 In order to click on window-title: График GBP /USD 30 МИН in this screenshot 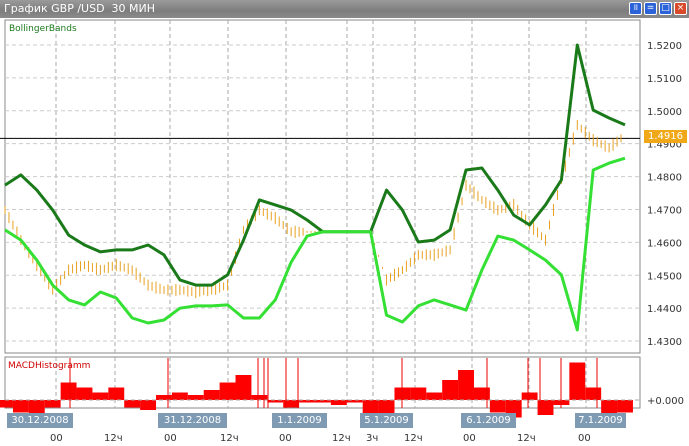, I will do `click(80, 8)`.